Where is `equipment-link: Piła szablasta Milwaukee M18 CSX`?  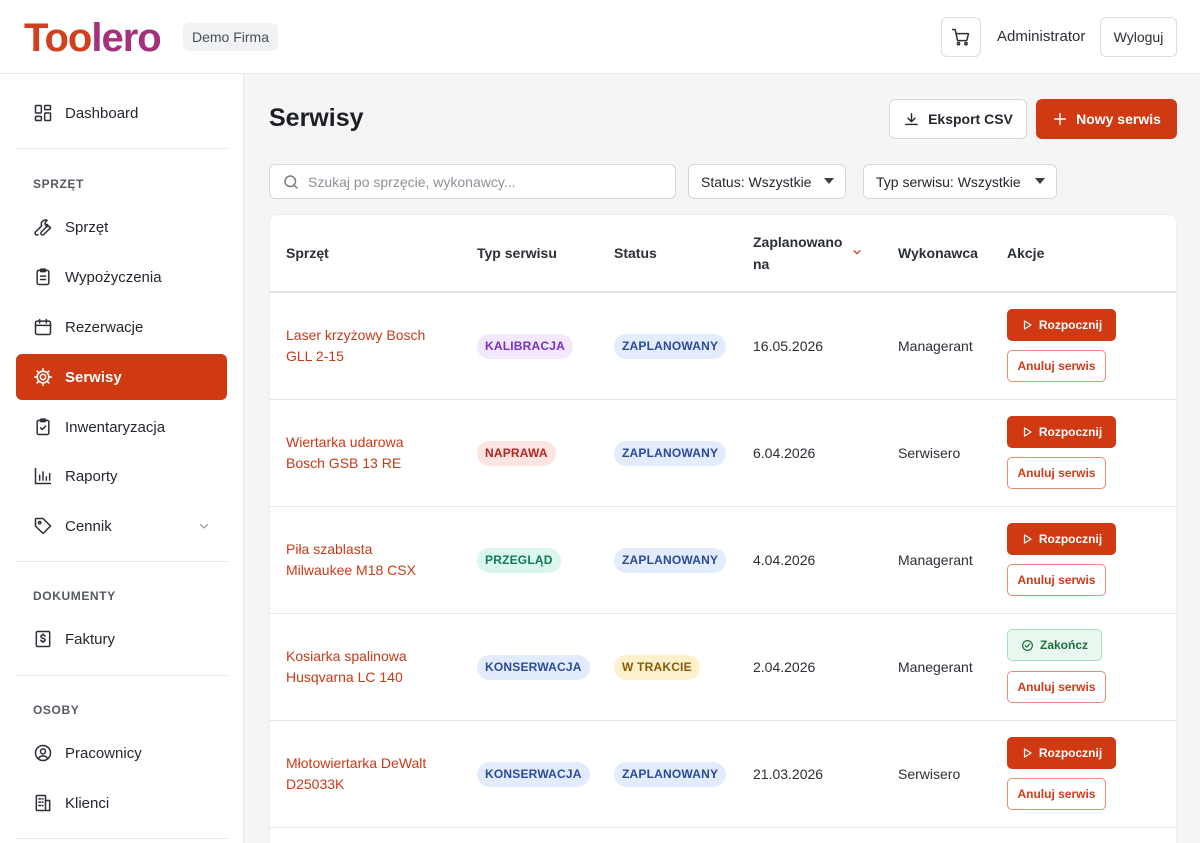 equipment-link: Piła szablasta Milwaukee M18 CSX is located at coordinates (368, 560).